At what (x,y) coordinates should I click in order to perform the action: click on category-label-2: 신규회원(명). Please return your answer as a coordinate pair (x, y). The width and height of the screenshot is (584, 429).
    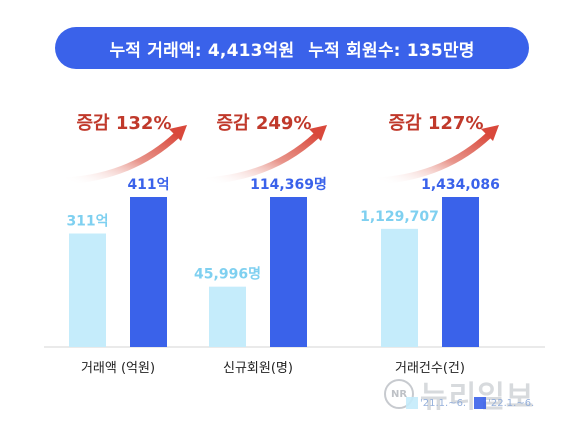
    Looking at the image, I should click on (258, 368).